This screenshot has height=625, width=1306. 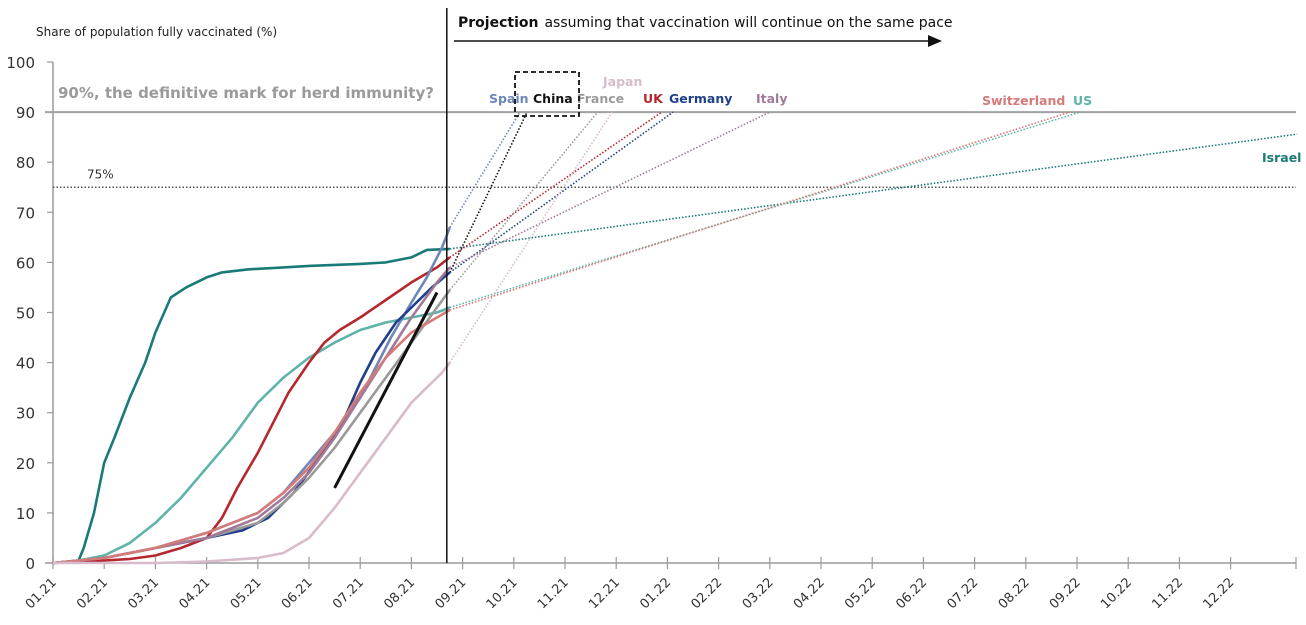 What do you see at coordinates (1167, 593) in the screenshot?
I see `x-tick-label: 11.22` at bounding box center [1167, 593].